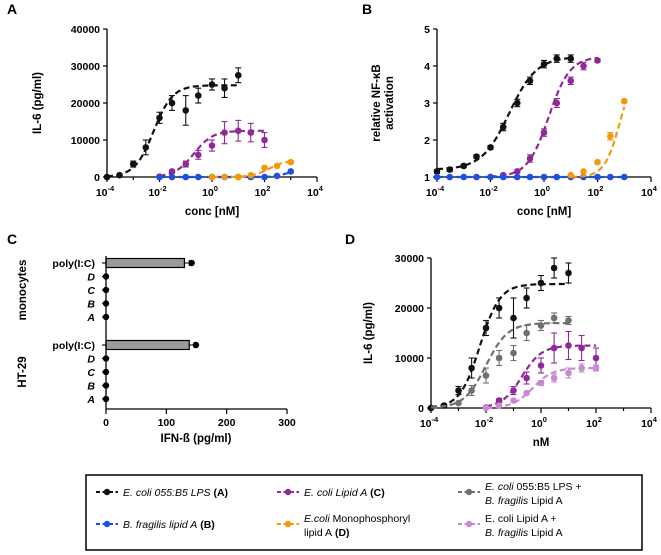  Describe the element at coordinates (542, 191) in the screenshot. I see `x-tick-label: 10⁰` at that location.